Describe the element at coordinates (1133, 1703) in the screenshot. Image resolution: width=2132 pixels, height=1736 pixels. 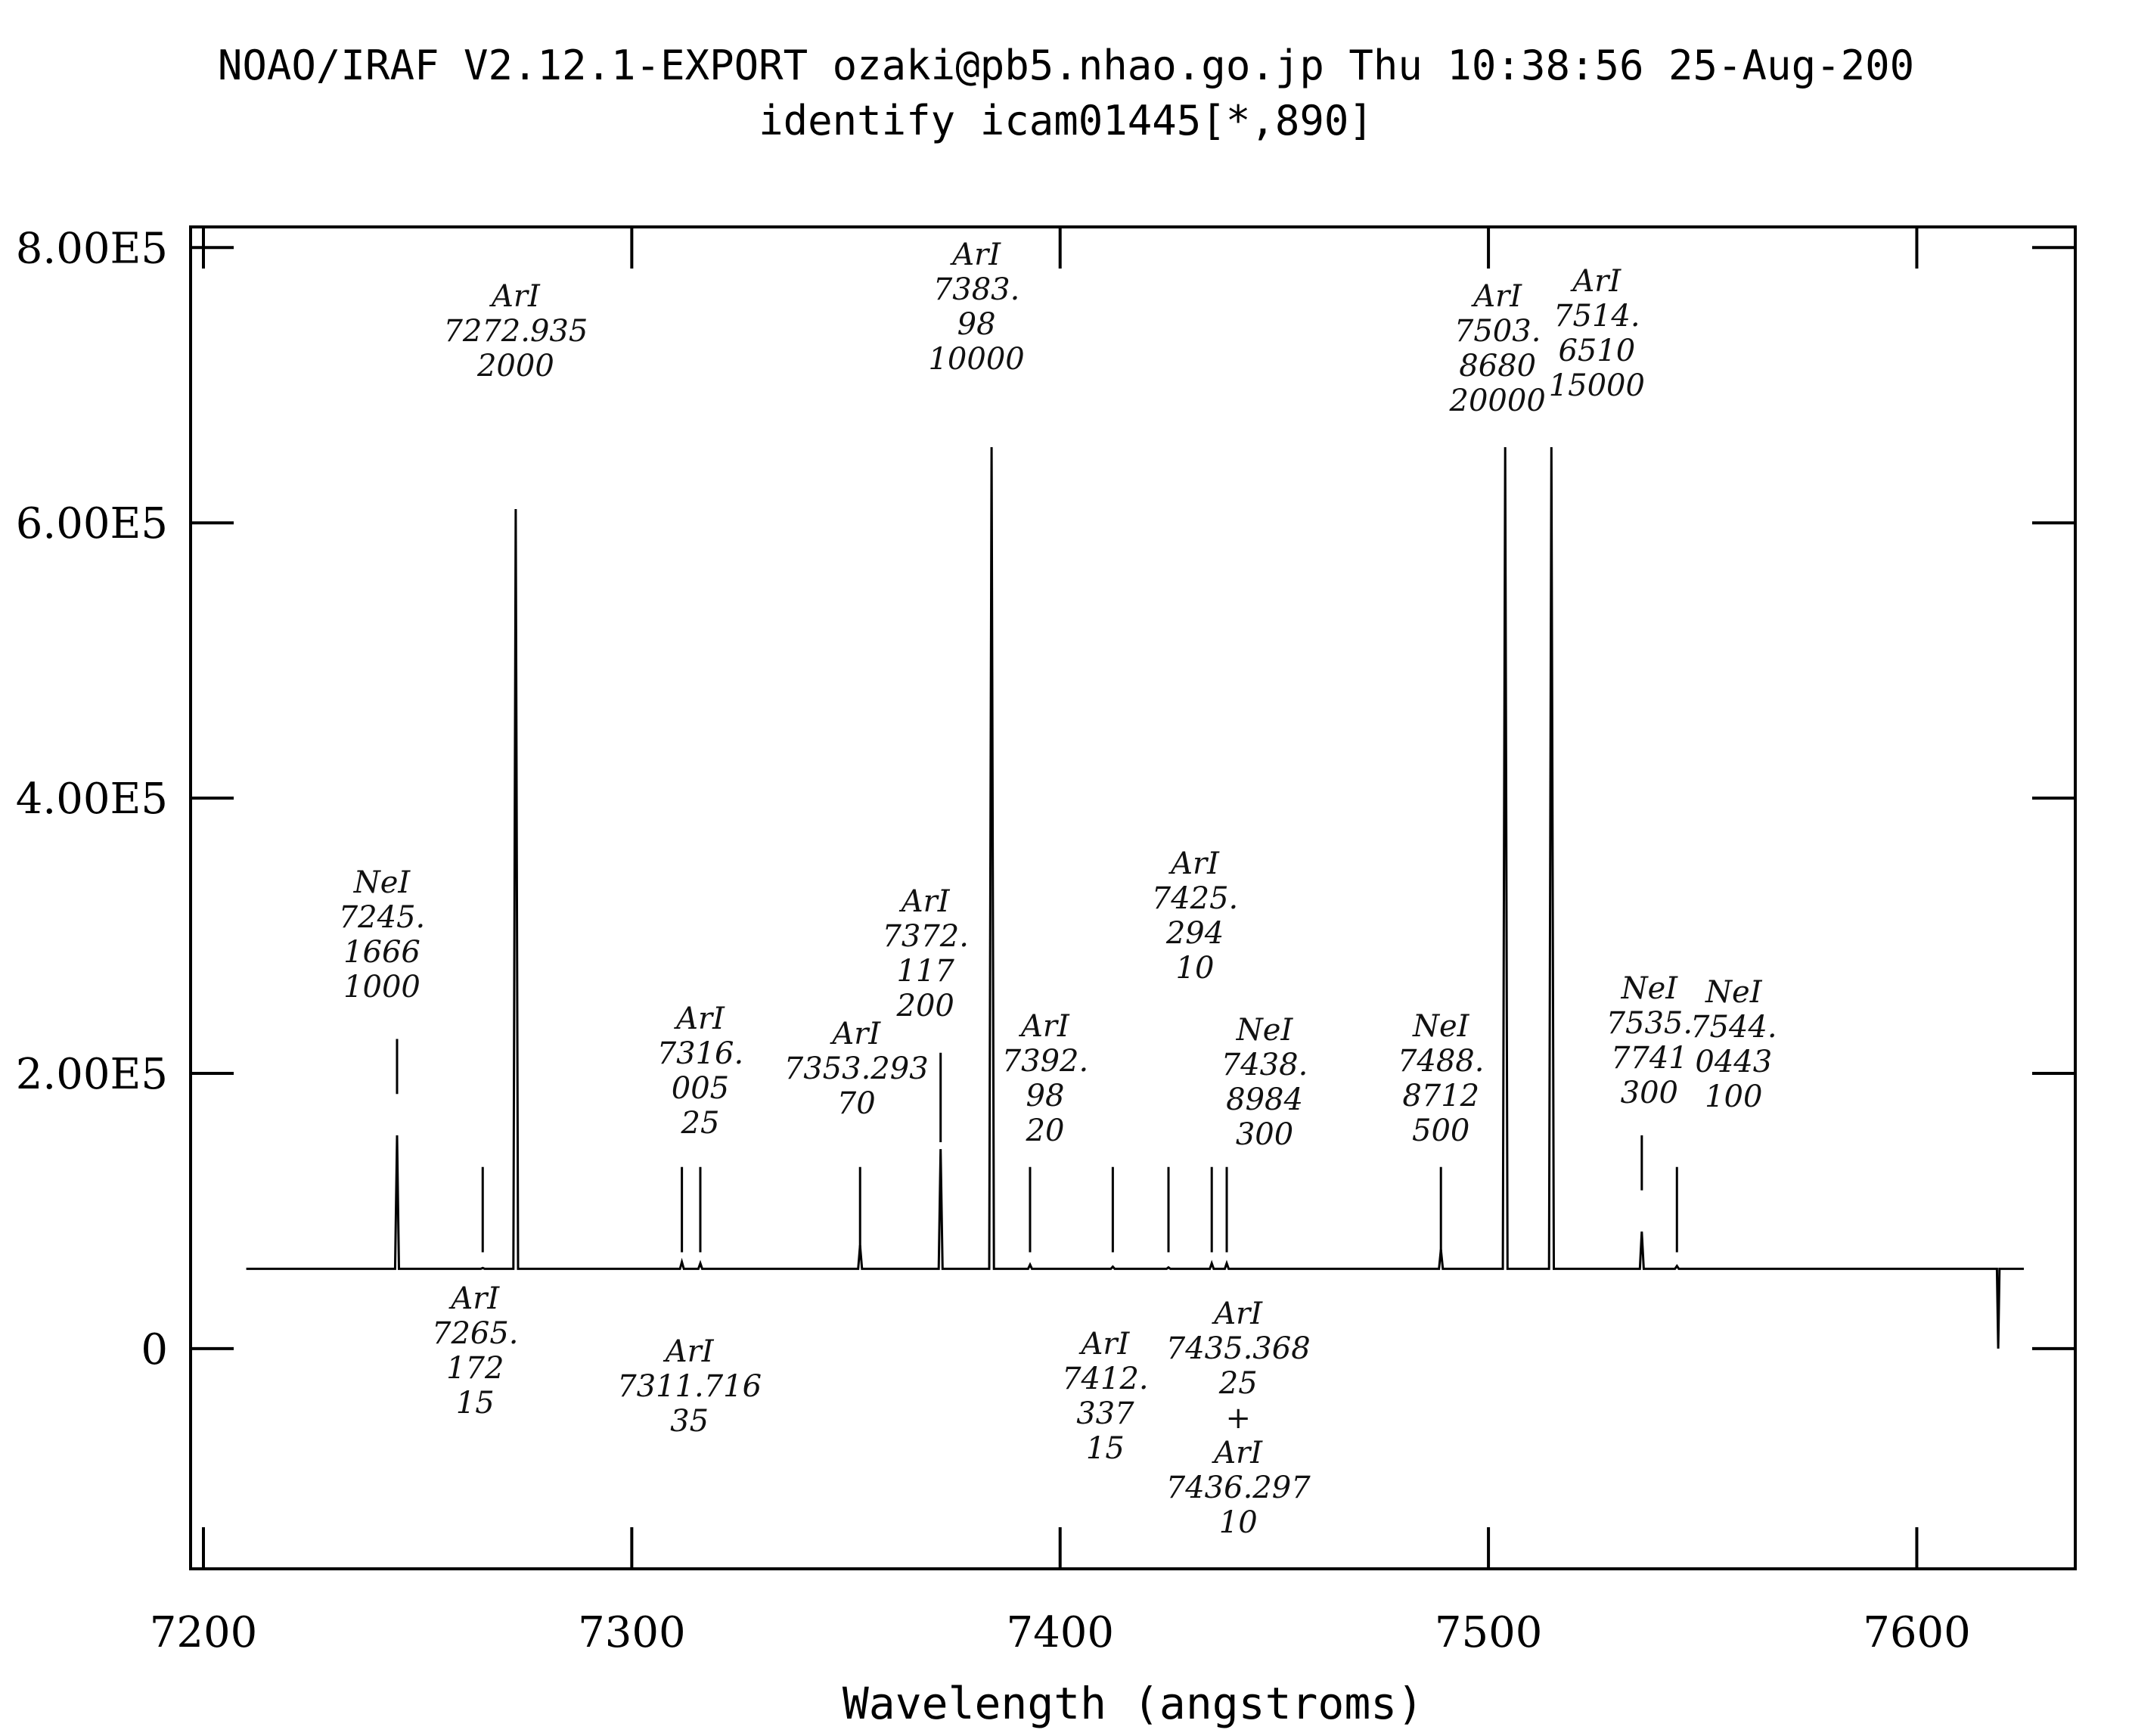
I see `x-axis-label: Wavelength (angstroms)` at that location.